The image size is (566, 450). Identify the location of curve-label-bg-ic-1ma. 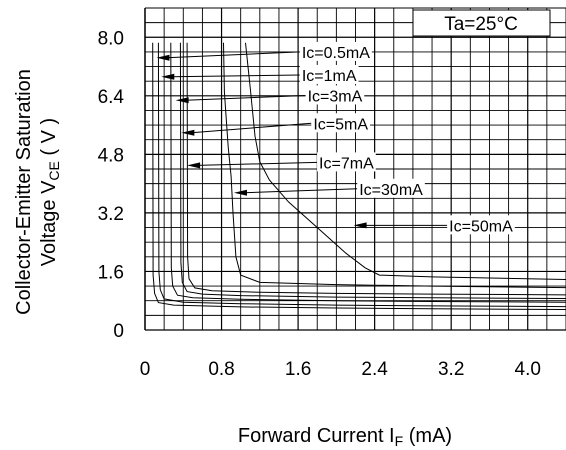
(329, 74).